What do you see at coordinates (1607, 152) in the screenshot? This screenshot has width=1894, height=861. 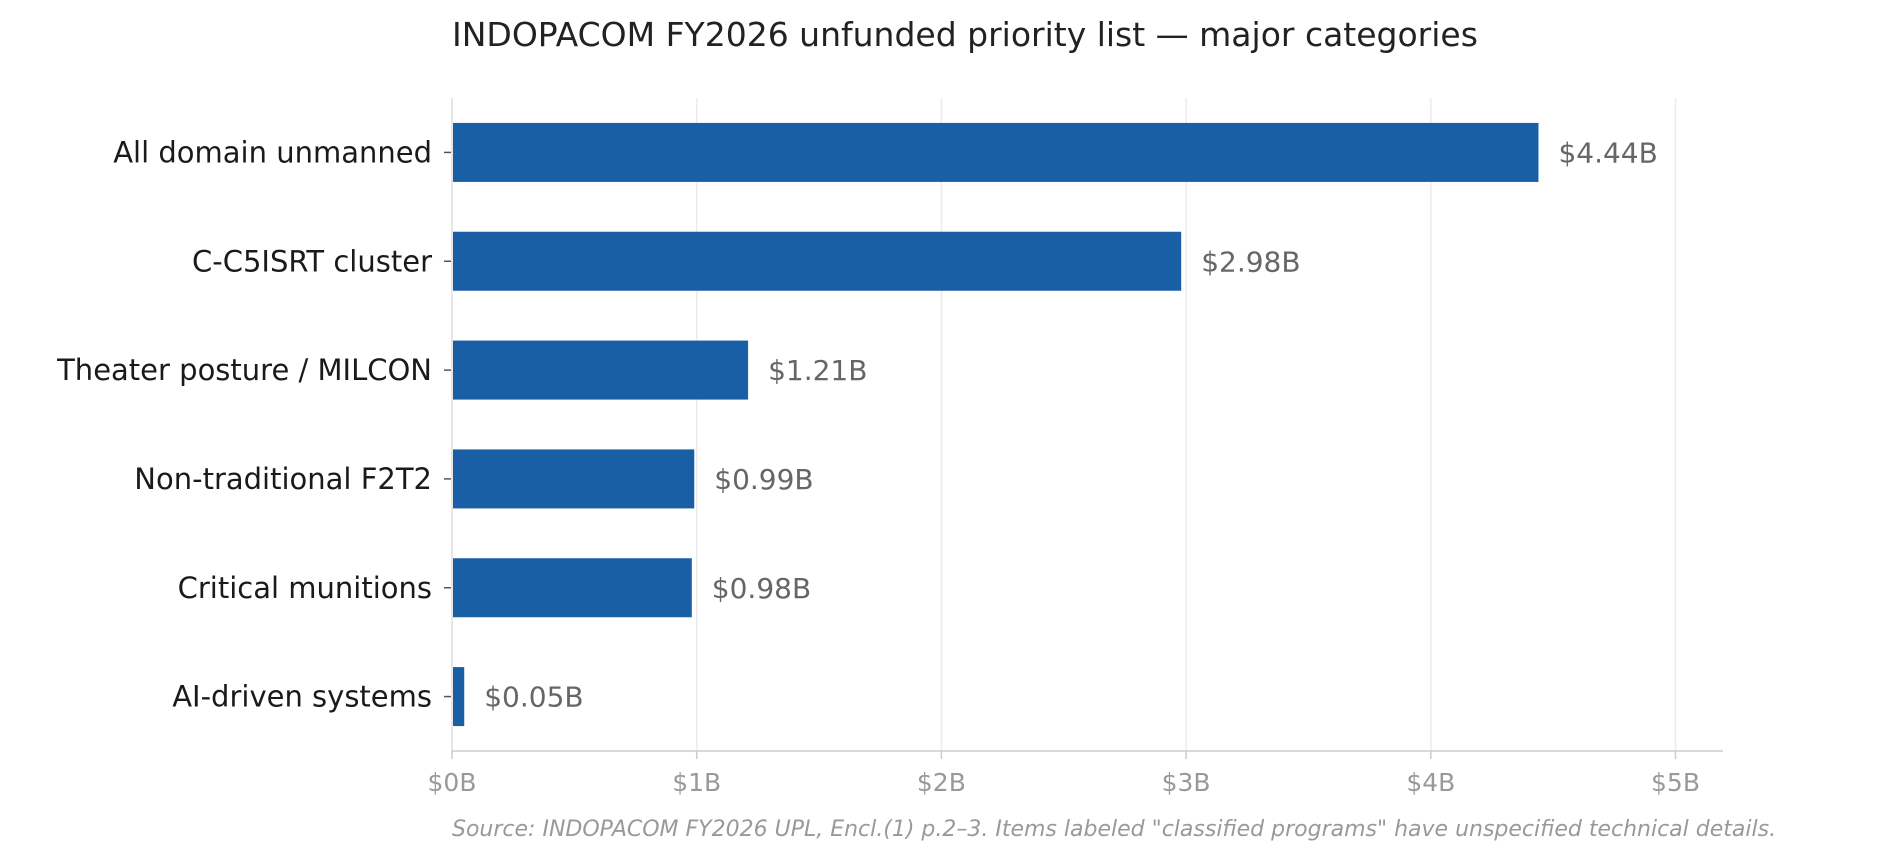 I see `value-label-0: $4.44B` at bounding box center [1607, 152].